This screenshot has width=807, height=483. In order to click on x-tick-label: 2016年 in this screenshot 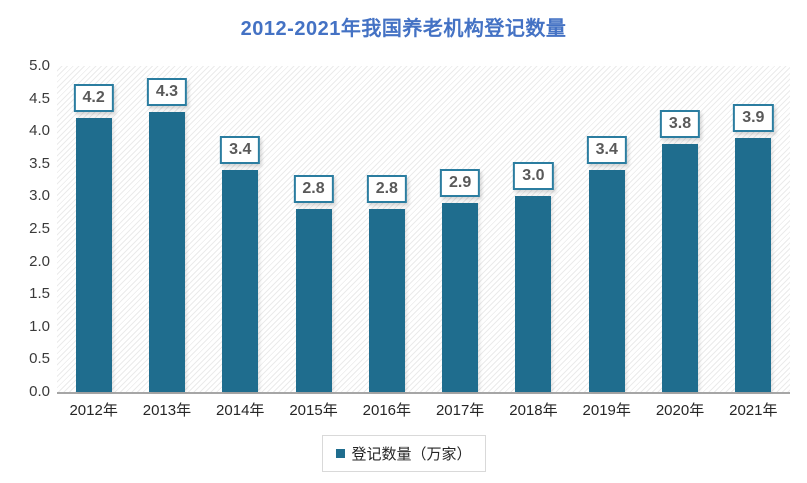, I will do `click(387, 410)`.